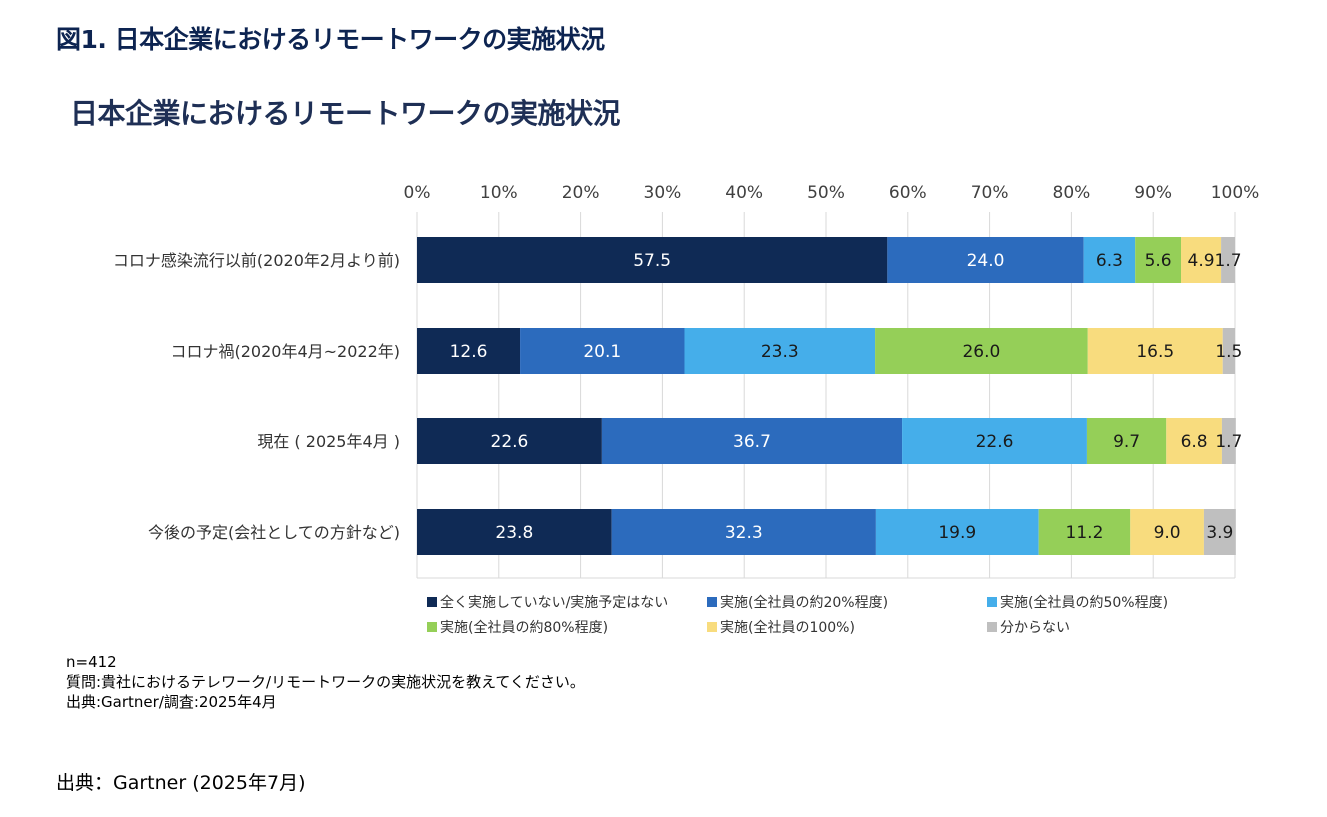 Image resolution: width=1327 pixels, height=817 pixels. I want to click on sample-size-note: n=412, so click(91, 662).